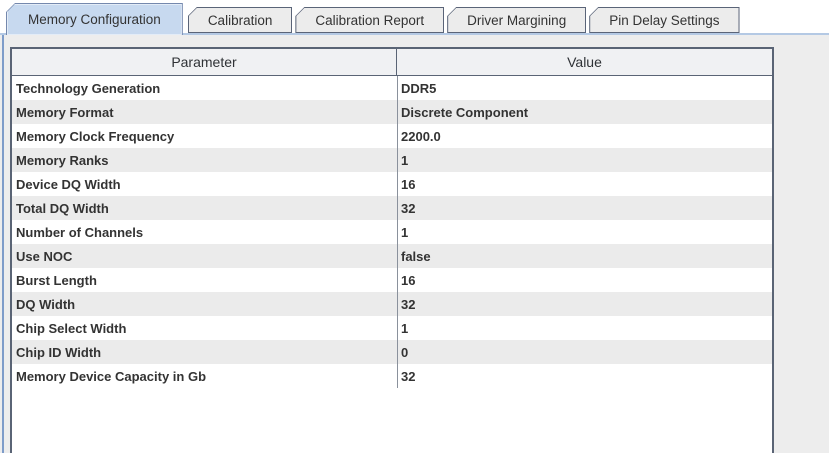 The image size is (829, 453). I want to click on tab-pin-delay-settings: Pin Delay Settings, so click(664, 20).